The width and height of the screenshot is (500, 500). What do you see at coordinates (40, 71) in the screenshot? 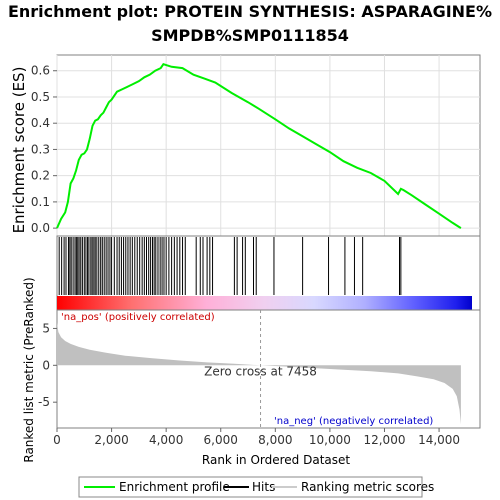
I see `es-ytick-label: 0.6` at bounding box center [40, 71].